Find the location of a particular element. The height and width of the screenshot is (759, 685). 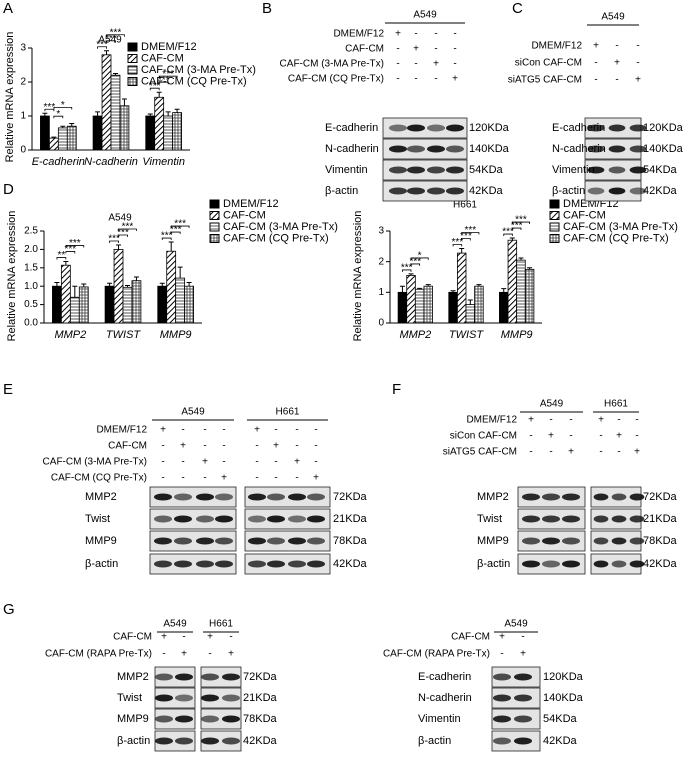

size-label: 54KDa is located at coordinates (486, 170).